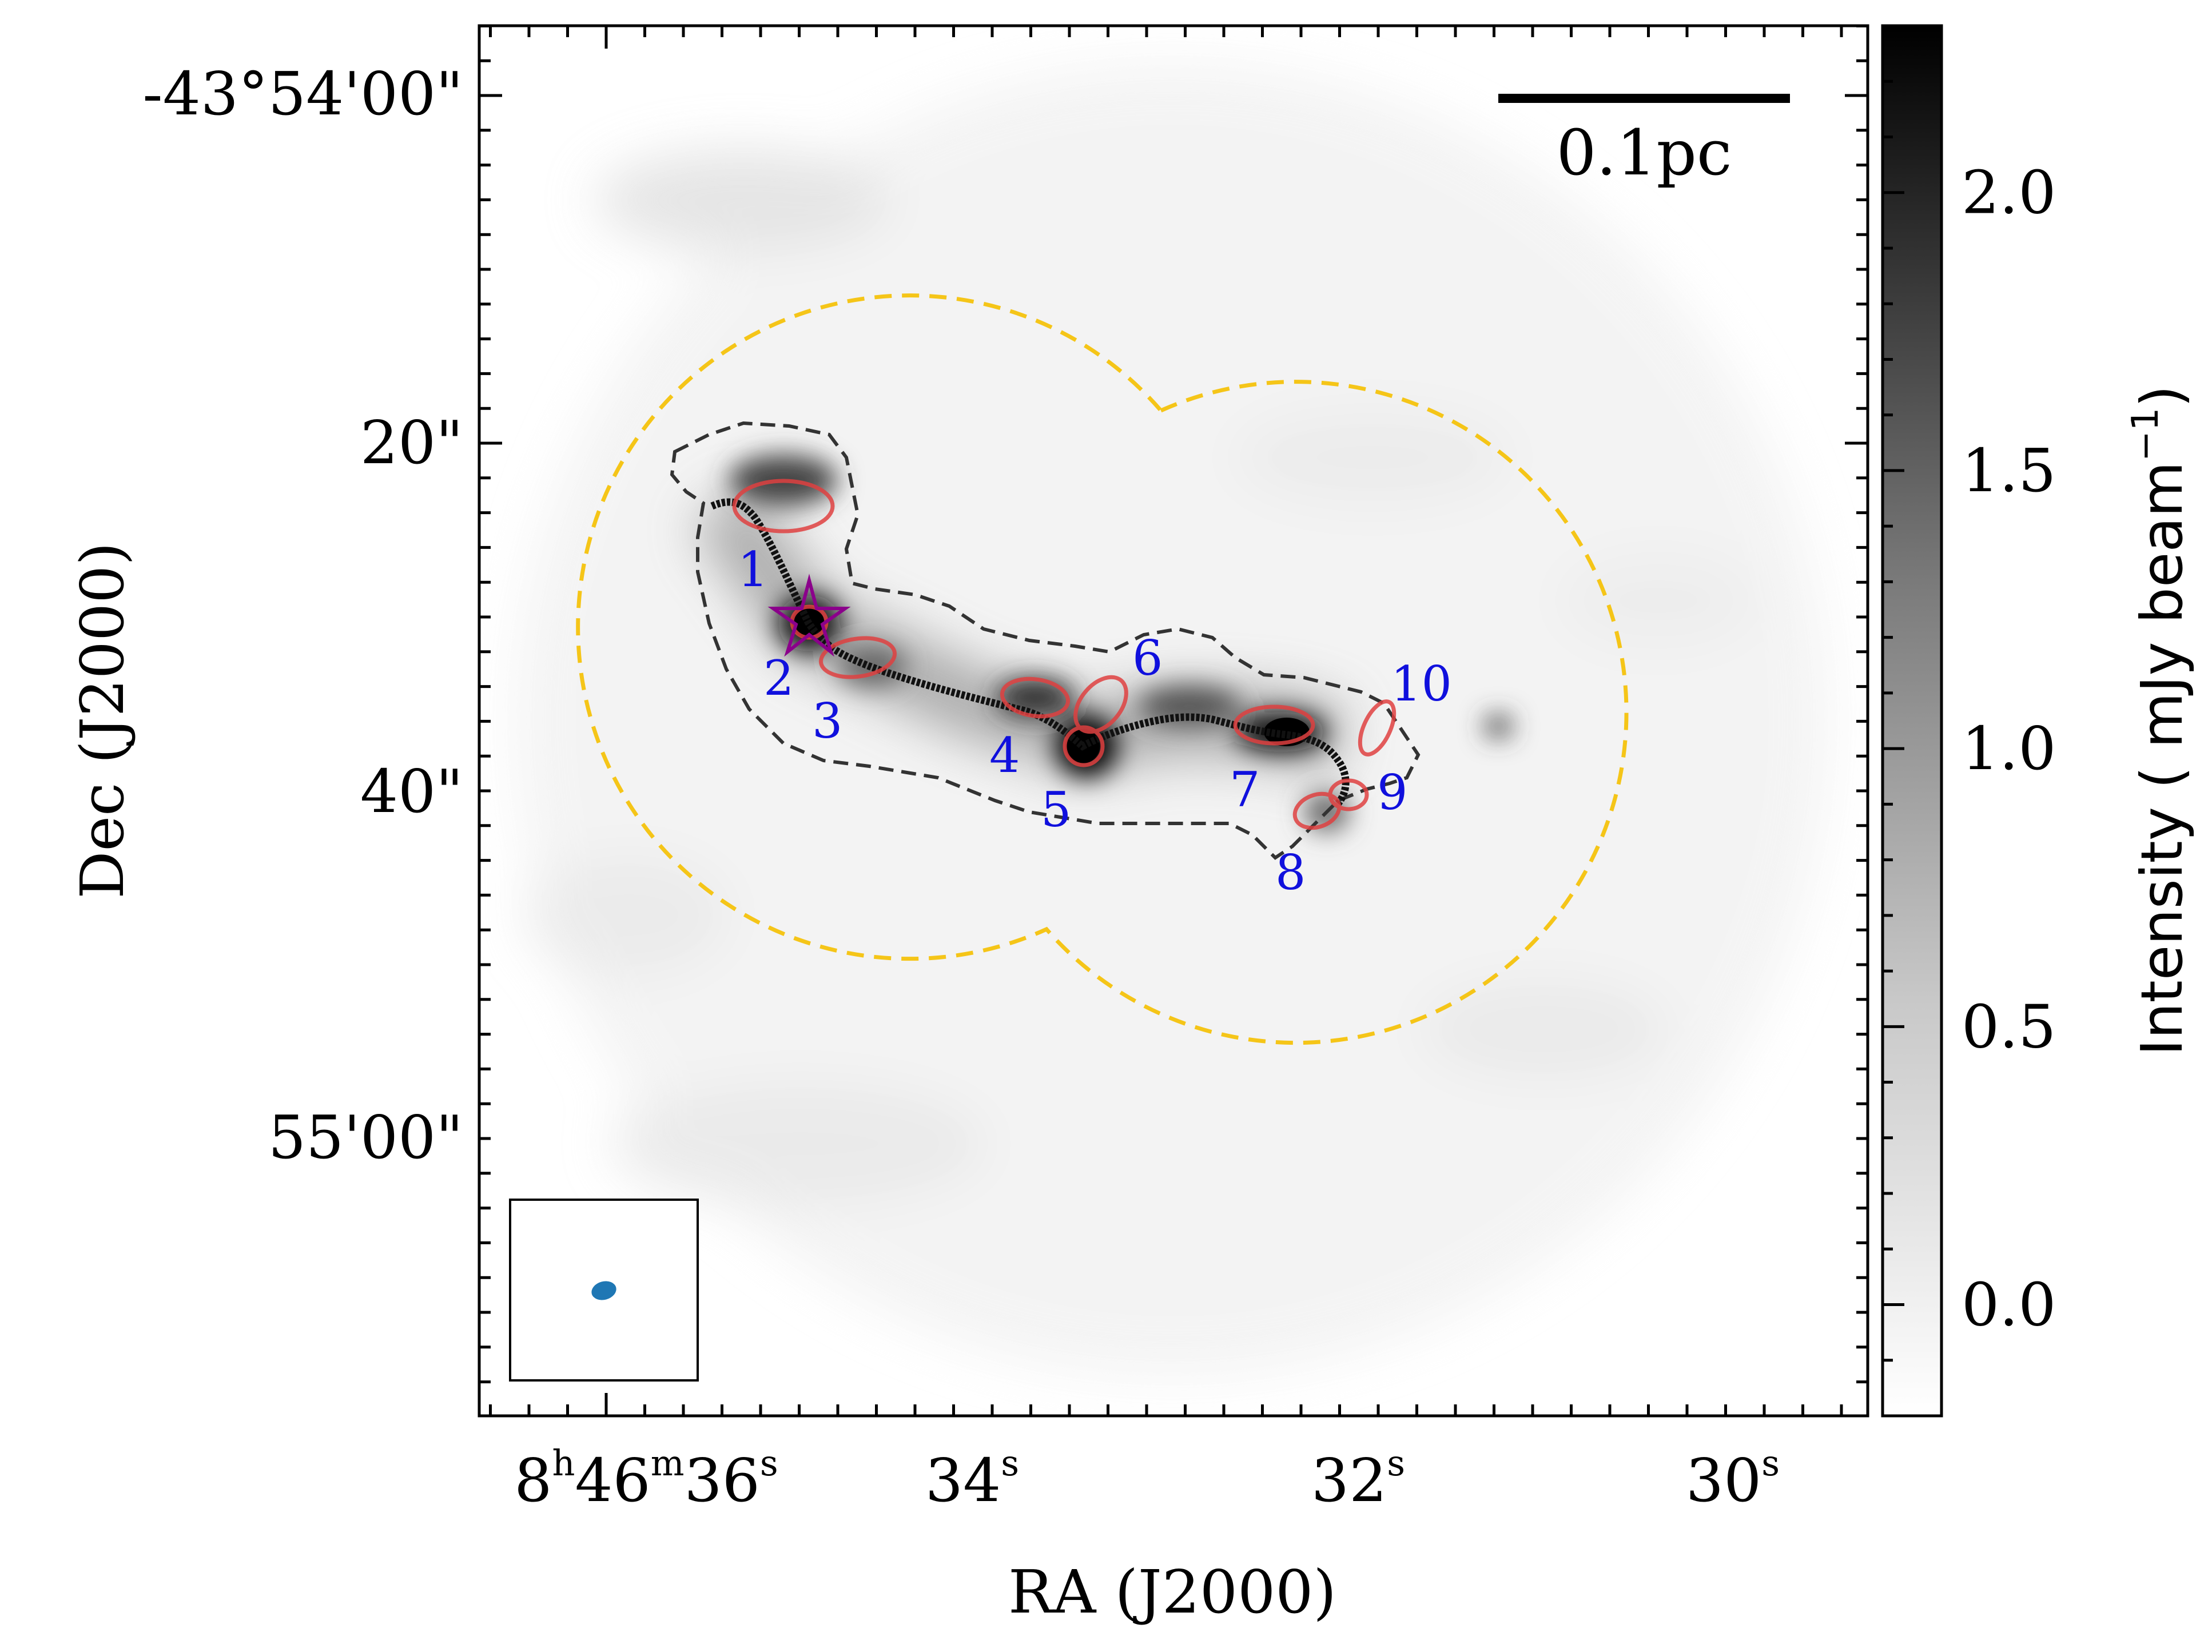 Image resolution: width=2212 pixels, height=1652 pixels. What do you see at coordinates (2160, 720) in the screenshot?
I see `colorbar-label: Intensity ( mJy beam−1)` at bounding box center [2160, 720].